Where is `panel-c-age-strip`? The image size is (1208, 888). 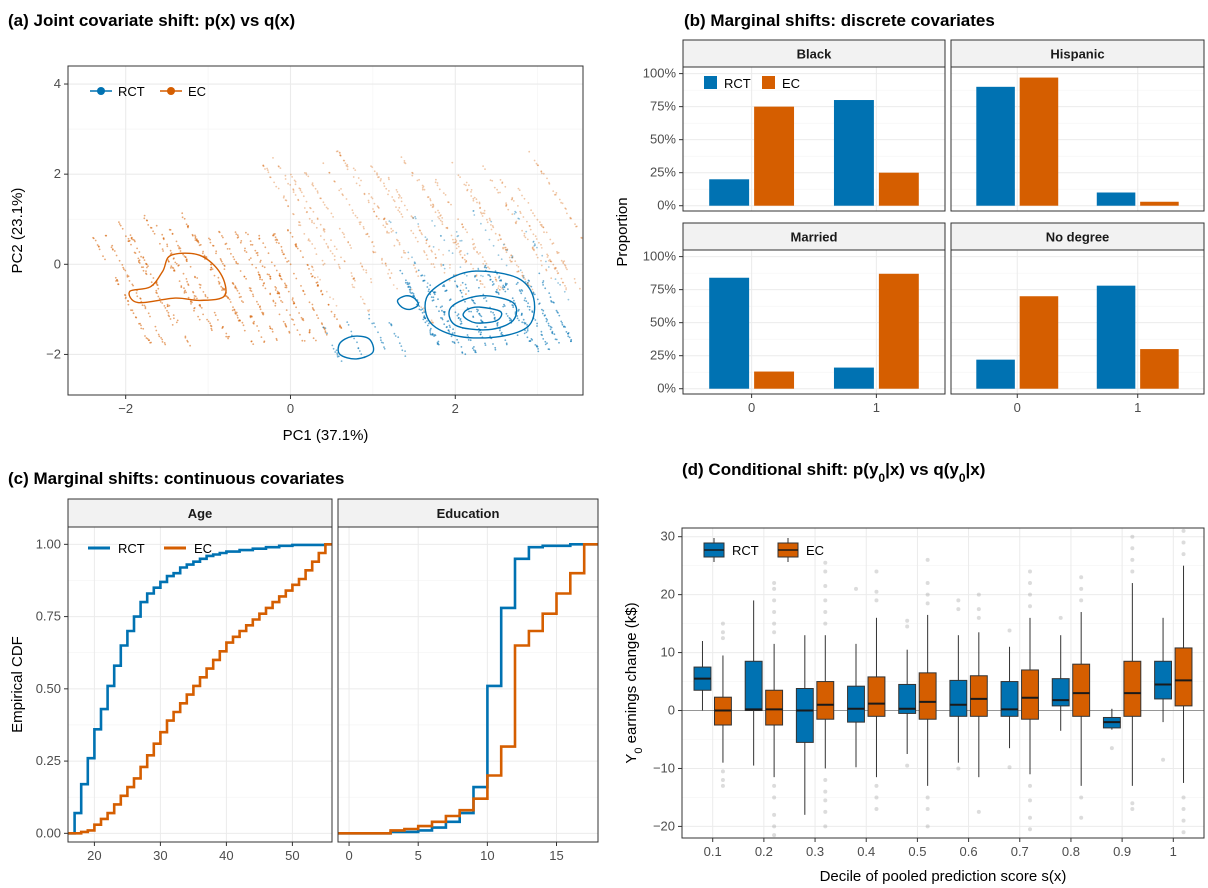 panel-c-age-strip is located at coordinates (200, 513).